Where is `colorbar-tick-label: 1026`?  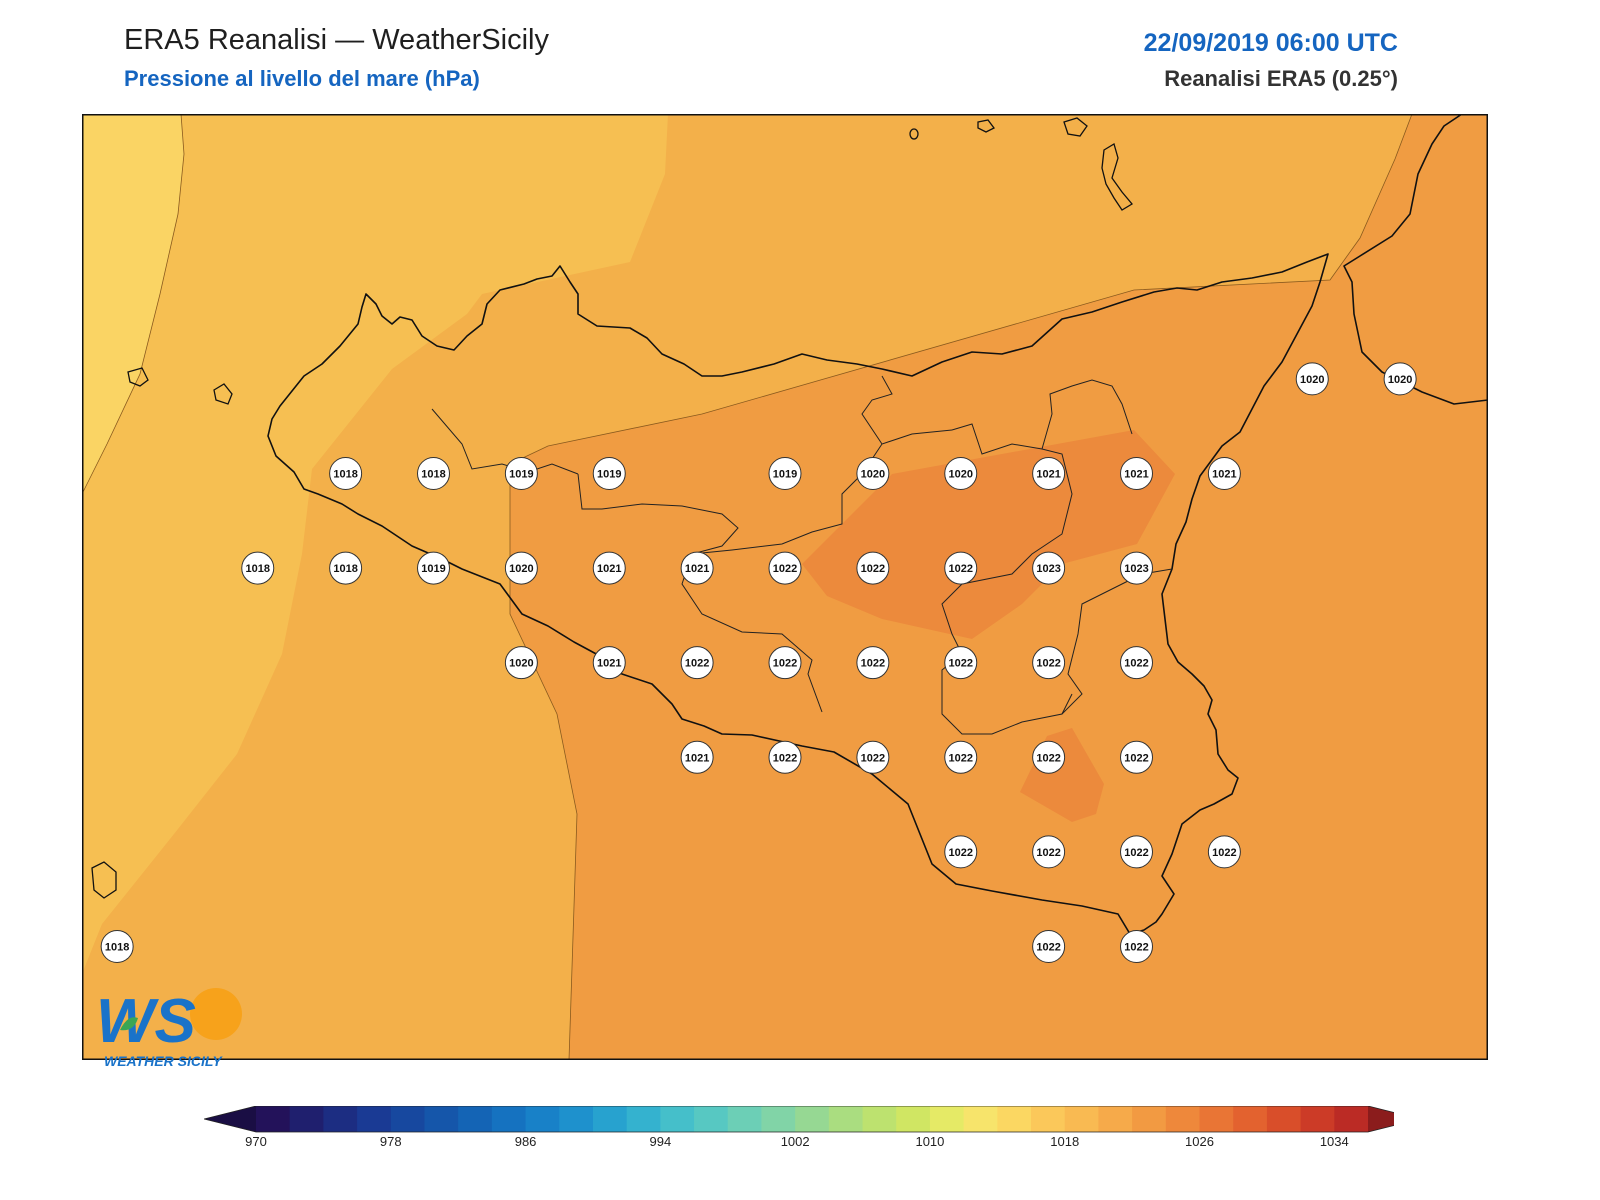
colorbar-tick-label: 1026 is located at coordinates (1199, 1141).